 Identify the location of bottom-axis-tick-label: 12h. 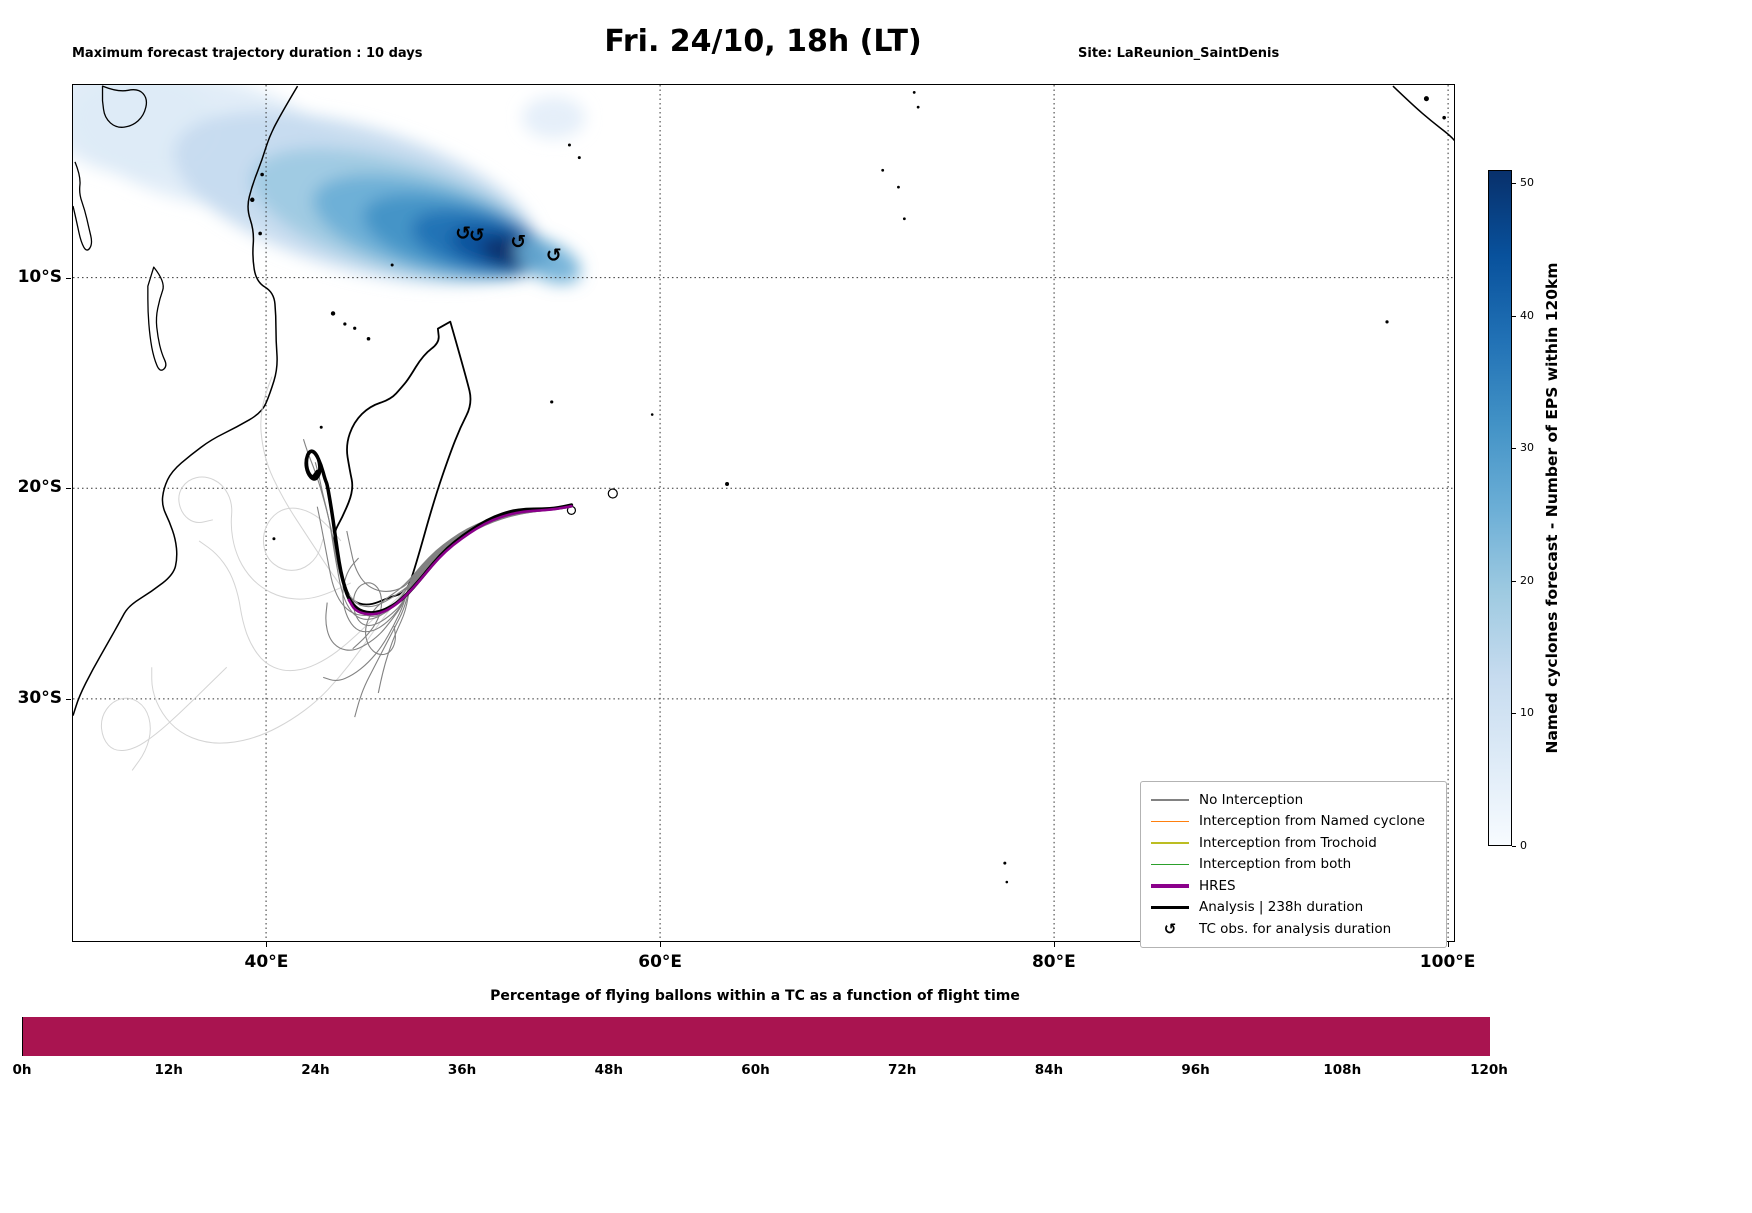
(168, 1070).